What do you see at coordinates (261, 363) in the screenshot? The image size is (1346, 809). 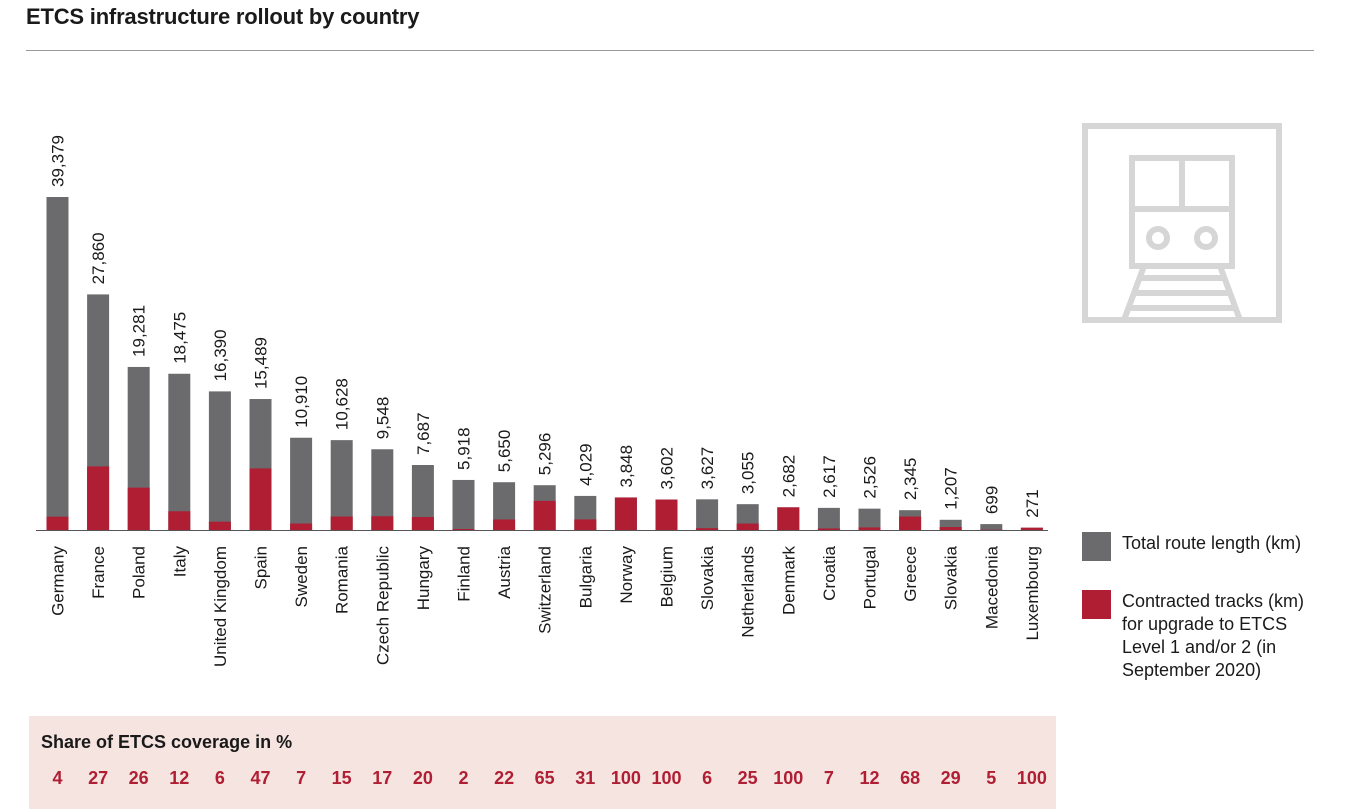 I see `bar-value-label: 15,489` at bounding box center [261, 363].